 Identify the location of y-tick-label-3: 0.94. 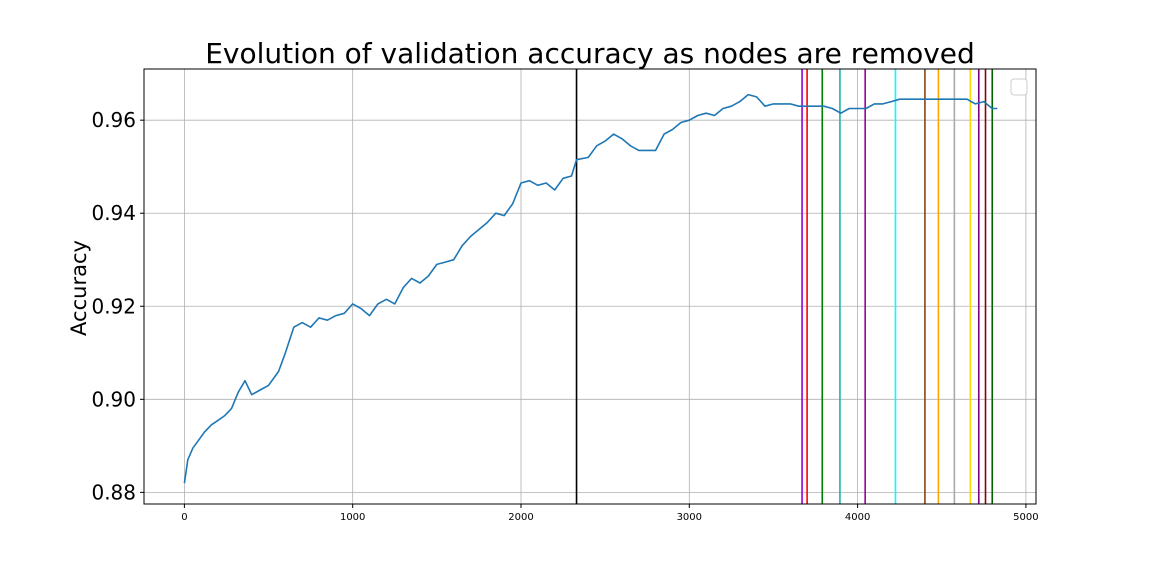
(113, 213).